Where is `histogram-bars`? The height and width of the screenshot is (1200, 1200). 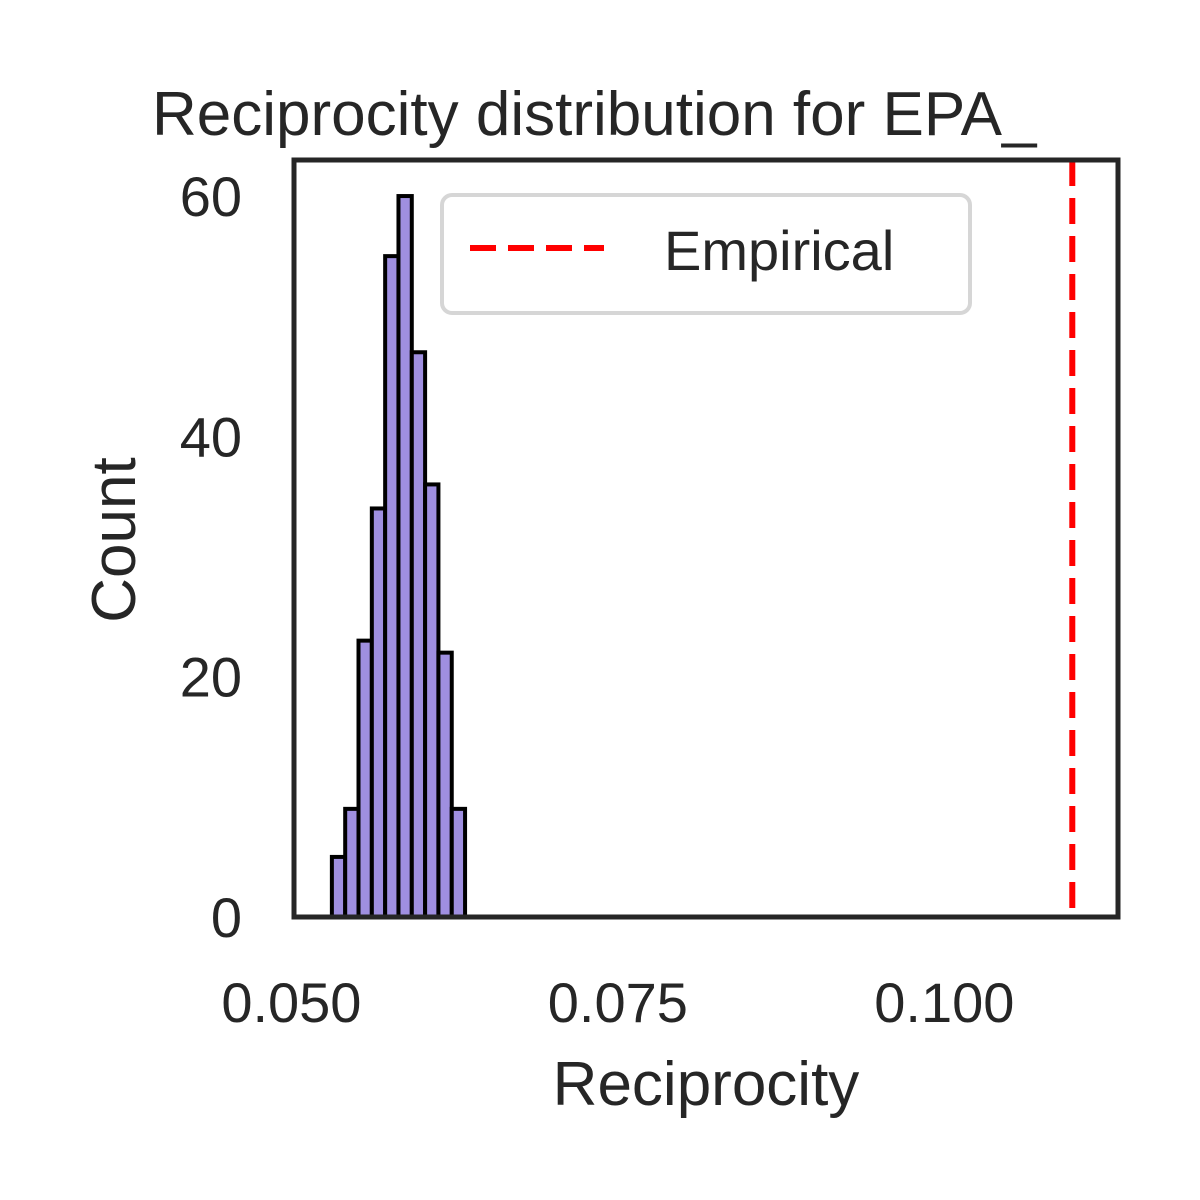
histogram-bars is located at coordinates (398, 557).